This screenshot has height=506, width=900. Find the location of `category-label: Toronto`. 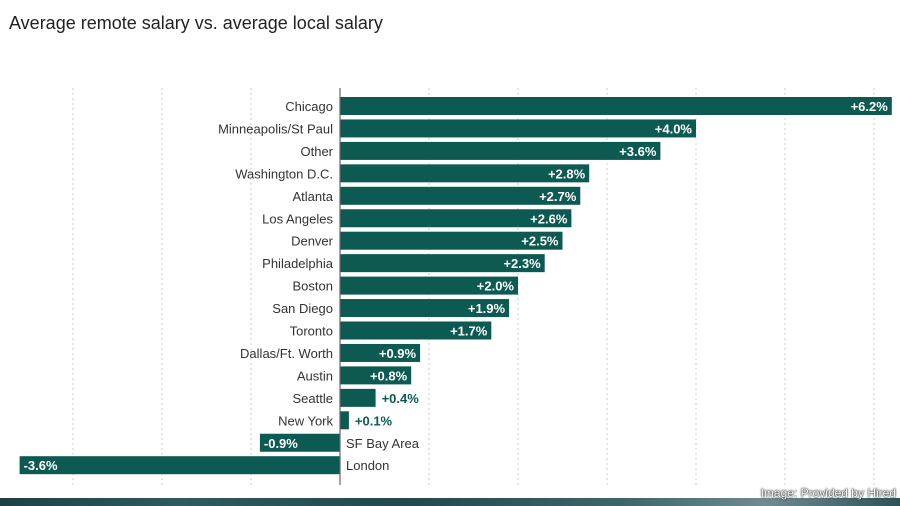

category-label: Toronto is located at coordinates (311, 331).